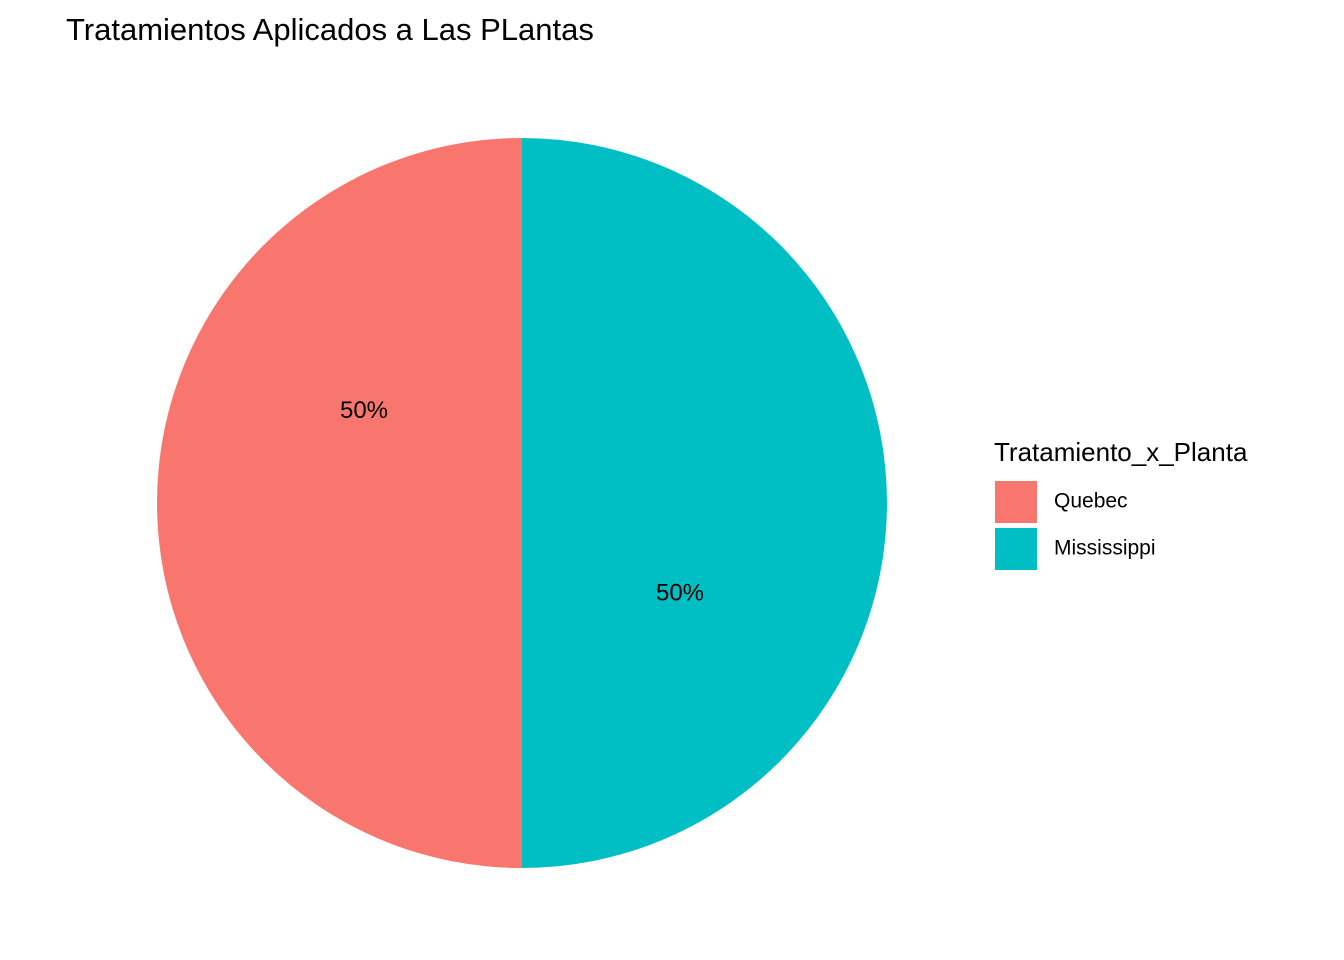 The height and width of the screenshot is (960, 1344). I want to click on chart-title: Tratamientos Aplicados a Las PLantas, so click(330, 29).